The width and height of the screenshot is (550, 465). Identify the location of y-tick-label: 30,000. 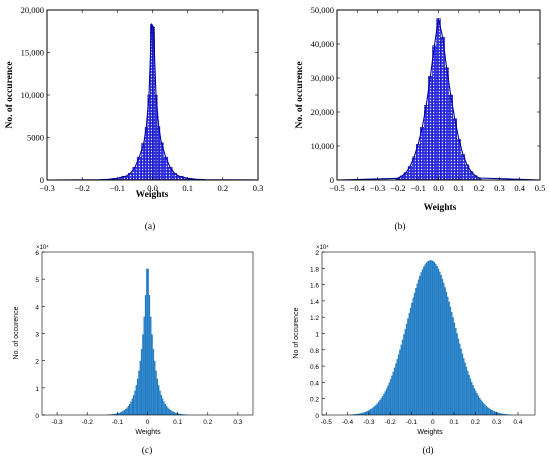
(322, 78).